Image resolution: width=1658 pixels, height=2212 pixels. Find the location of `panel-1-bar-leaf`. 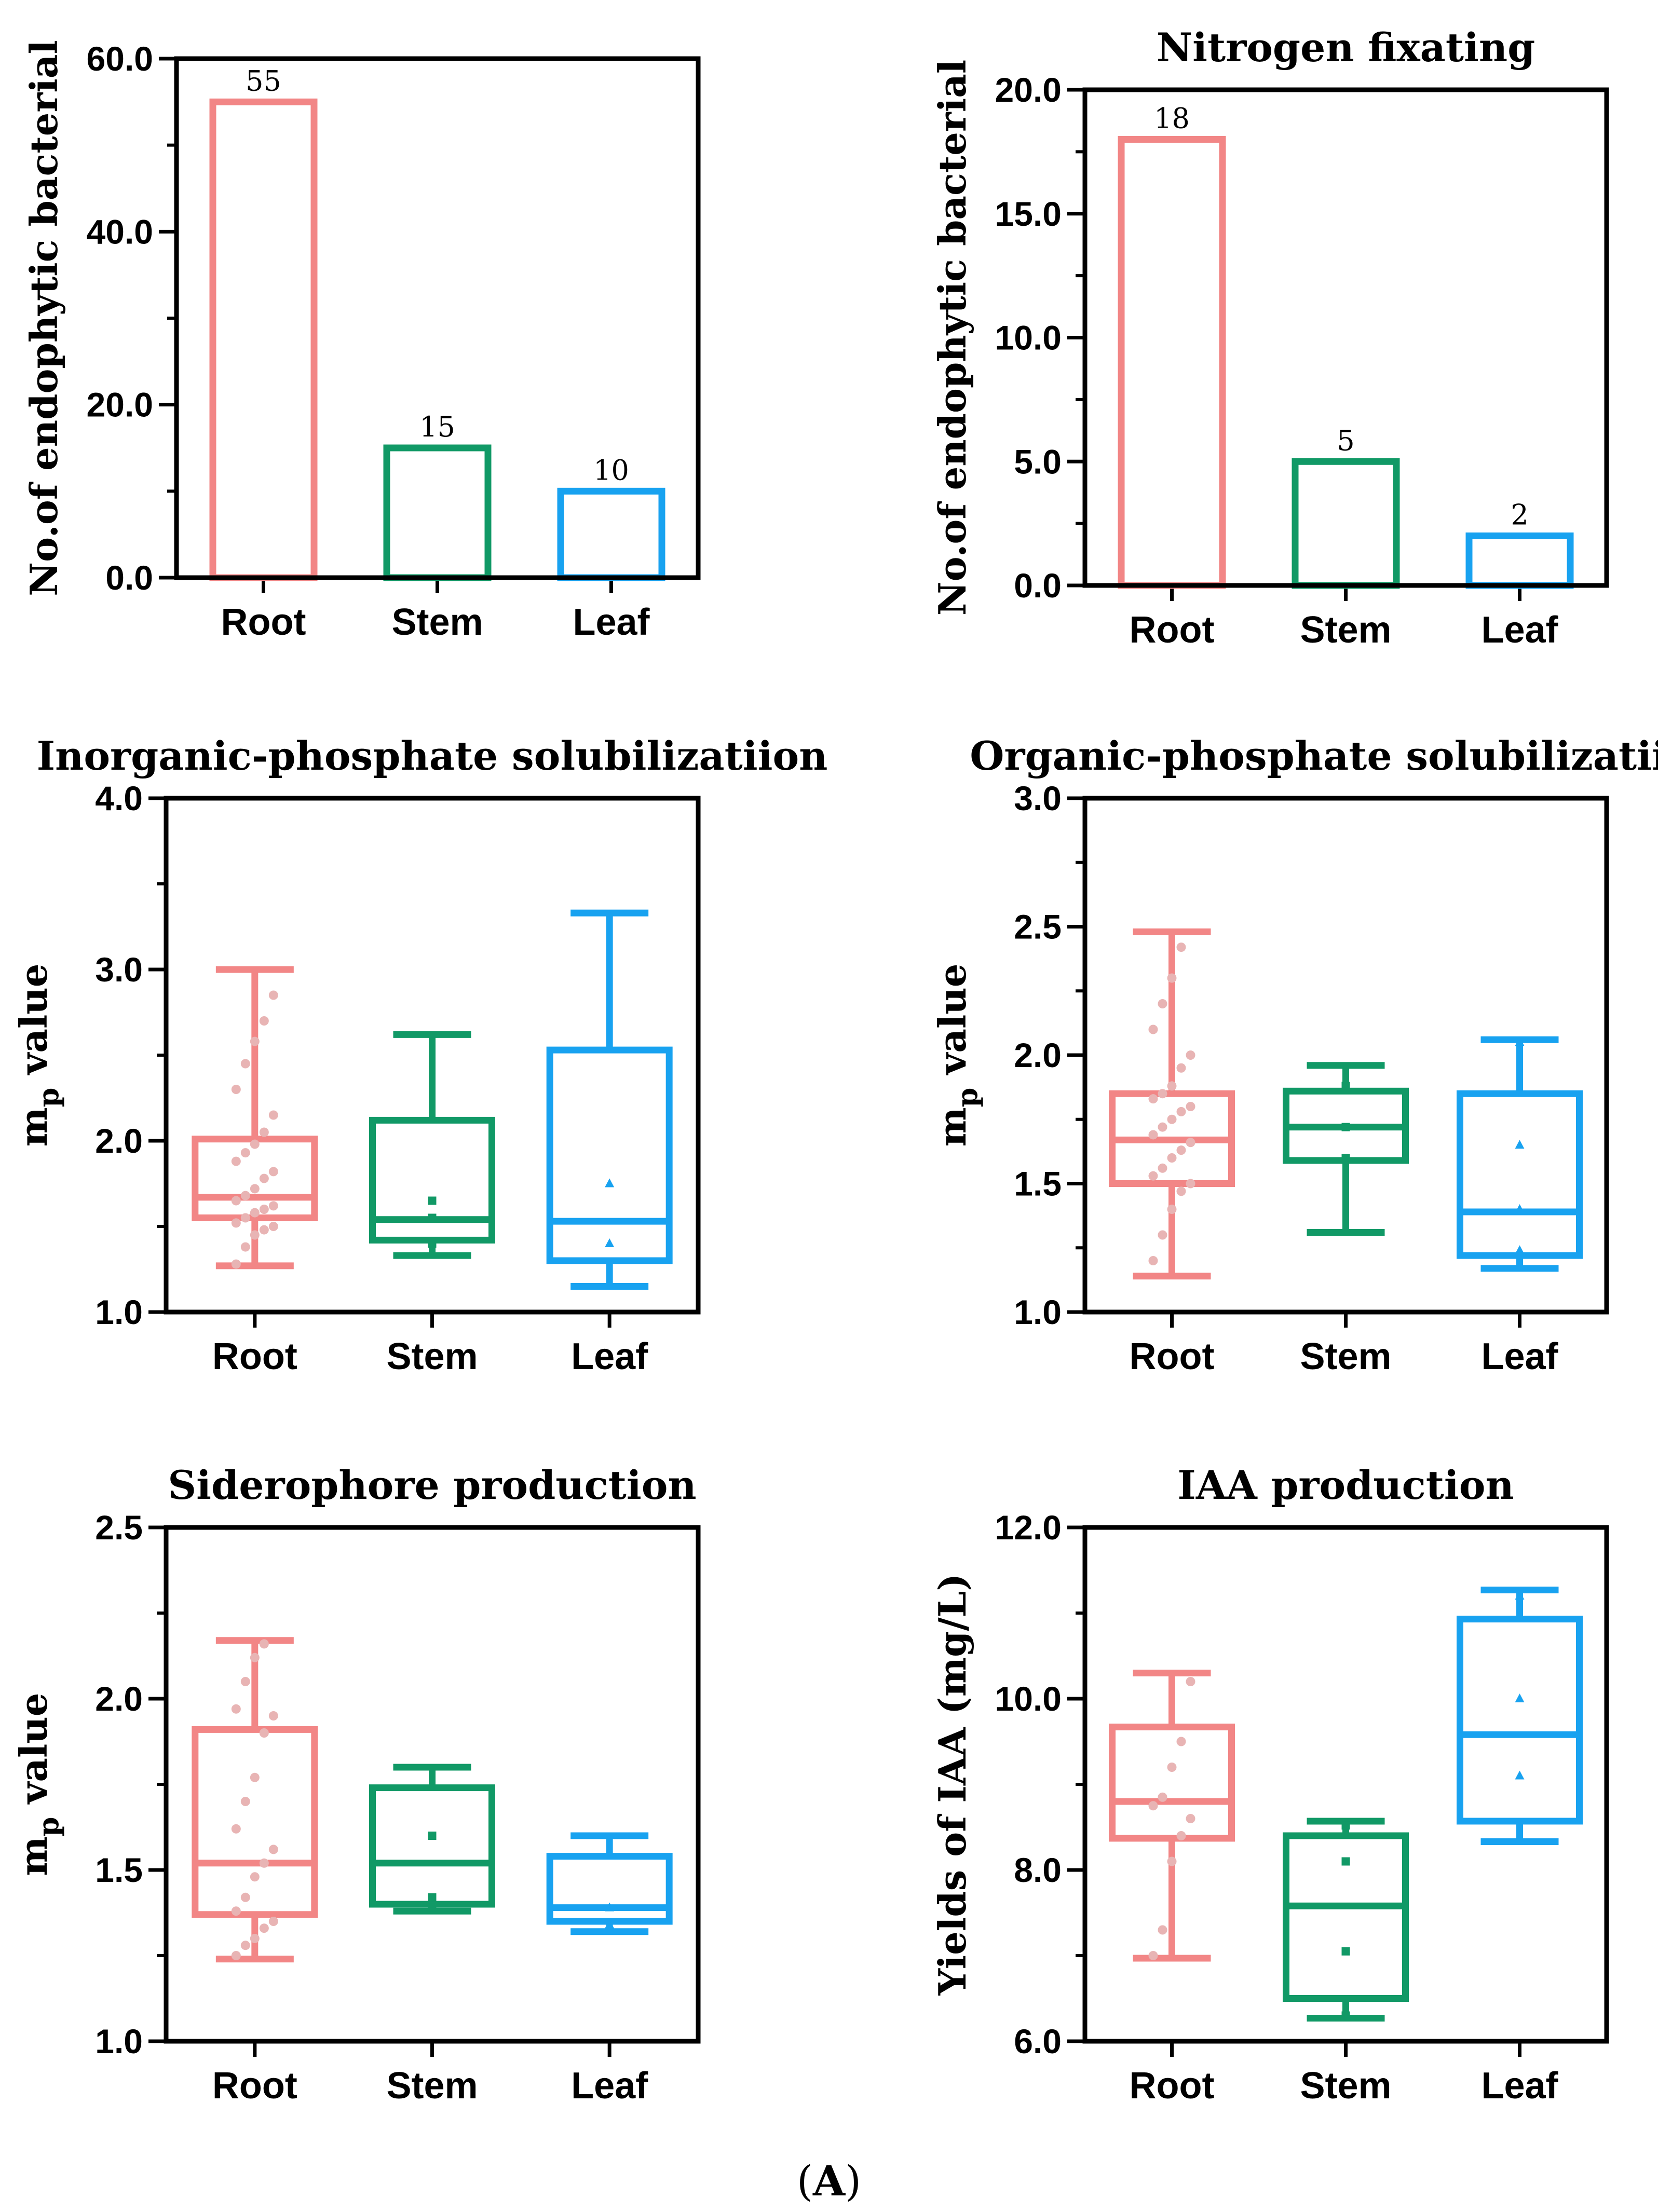

panel-1-bar-leaf is located at coordinates (611, 534).